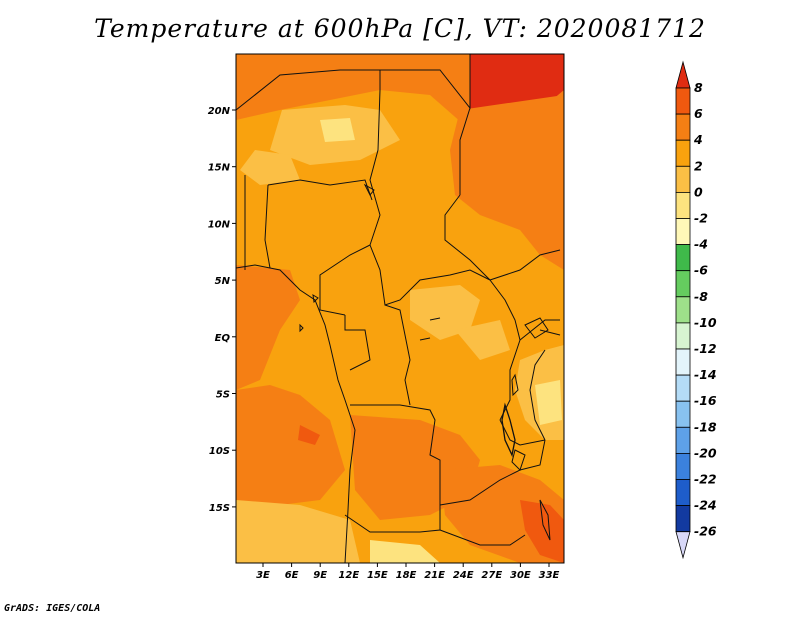  I want to click on colorbar-label: -18, so click(705, 426).